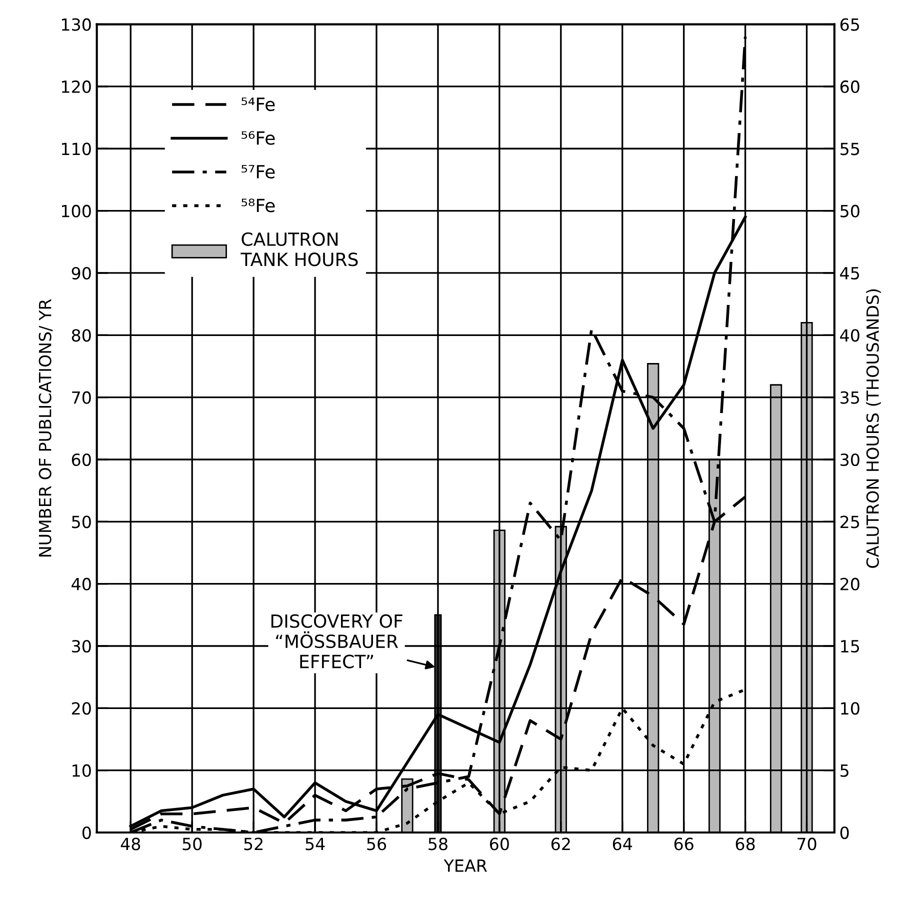 This screenshot has height=900, width=905. I want to click on legend-label: ⁵⁸Fe, so click(258, 205).